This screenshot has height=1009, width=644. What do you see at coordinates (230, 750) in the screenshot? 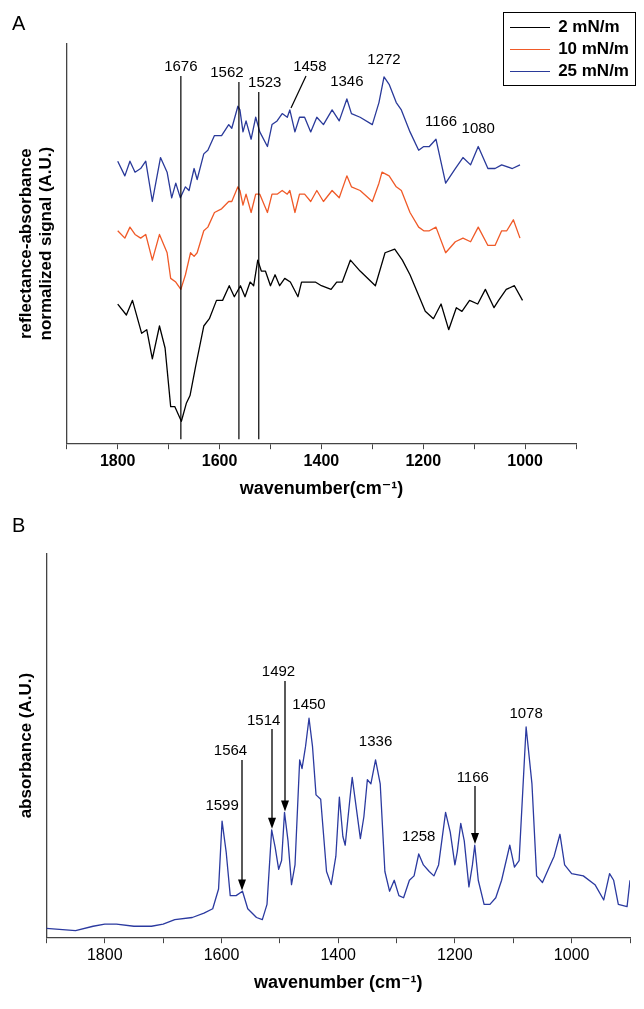
I see `annotation: 1564` at bounding box center [230, 750].